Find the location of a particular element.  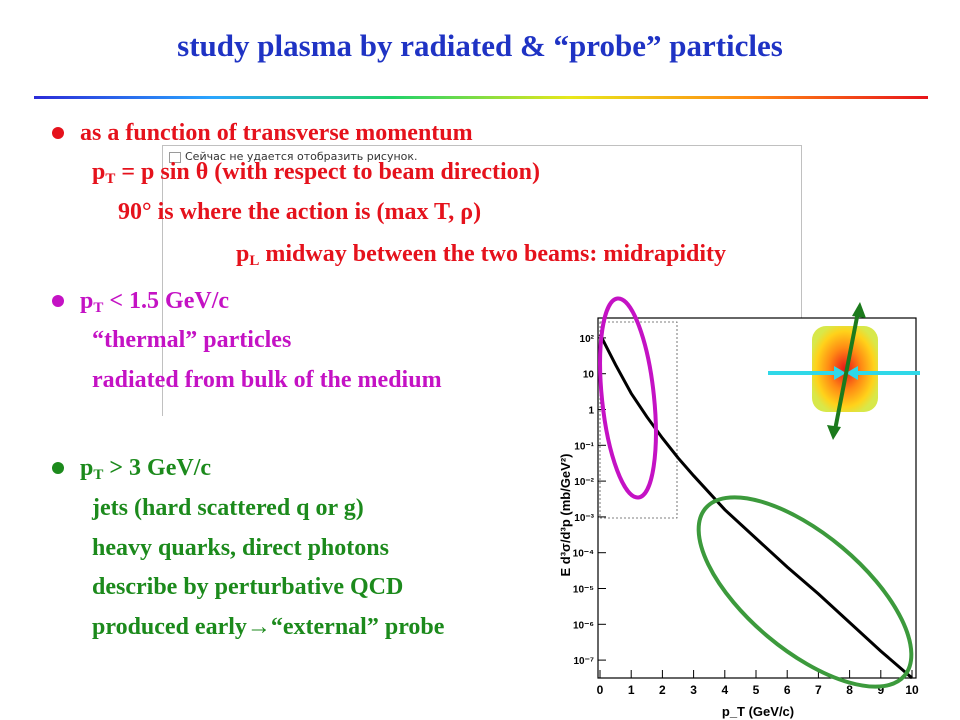

image-placeholder-caption: Сейчас не удается отобразить рисунок. is located at coordinates (301, 156).